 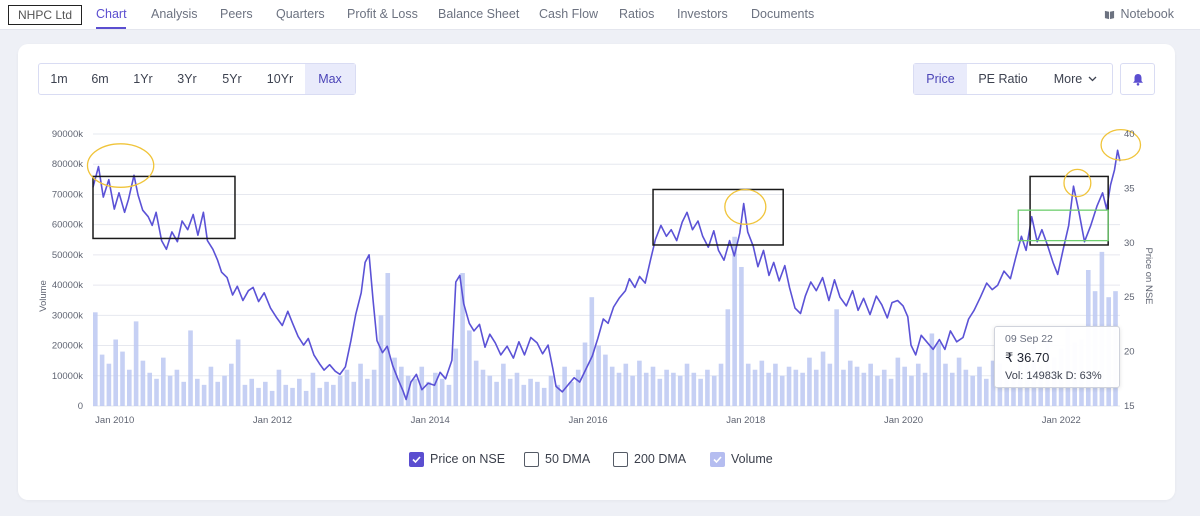 What do you see at coordinates (1075, 79) in the screenshot?
I see `metric-more-dropdown: More` at bounding box center [1075, 79].